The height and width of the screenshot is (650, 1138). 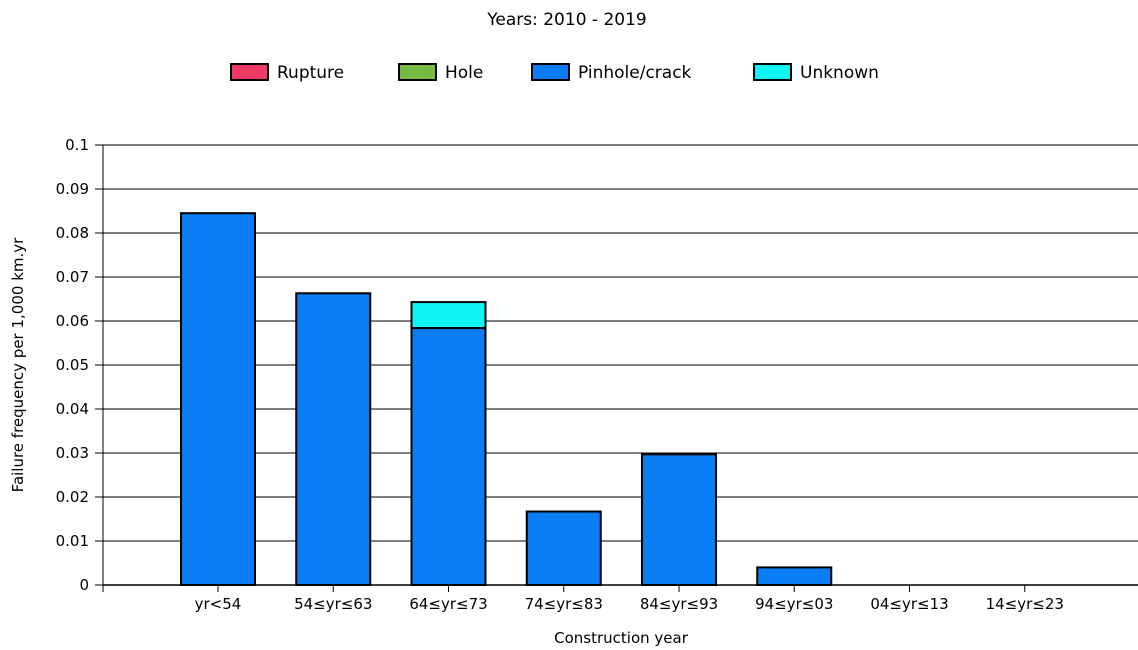 What do you see at coordinates (72, 497) in the screenshot?
I see `y-tick-label: 0.02` at bounding box center [72, 497].